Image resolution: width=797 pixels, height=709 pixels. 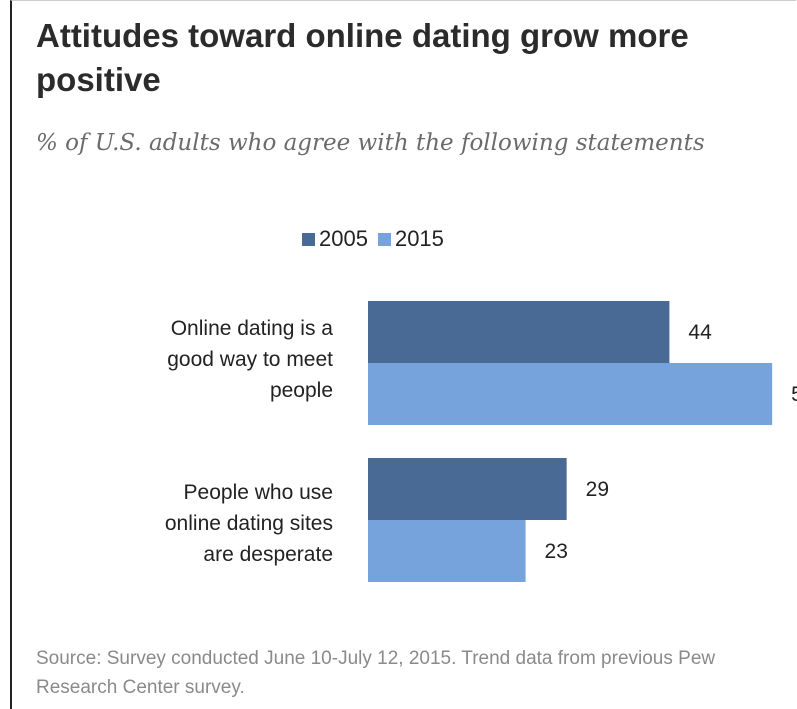 What do you see at coordinates (794, 394) in the screenshot?
I see `value-label-good-way-2015: 59` at bounding box center [794, 394].